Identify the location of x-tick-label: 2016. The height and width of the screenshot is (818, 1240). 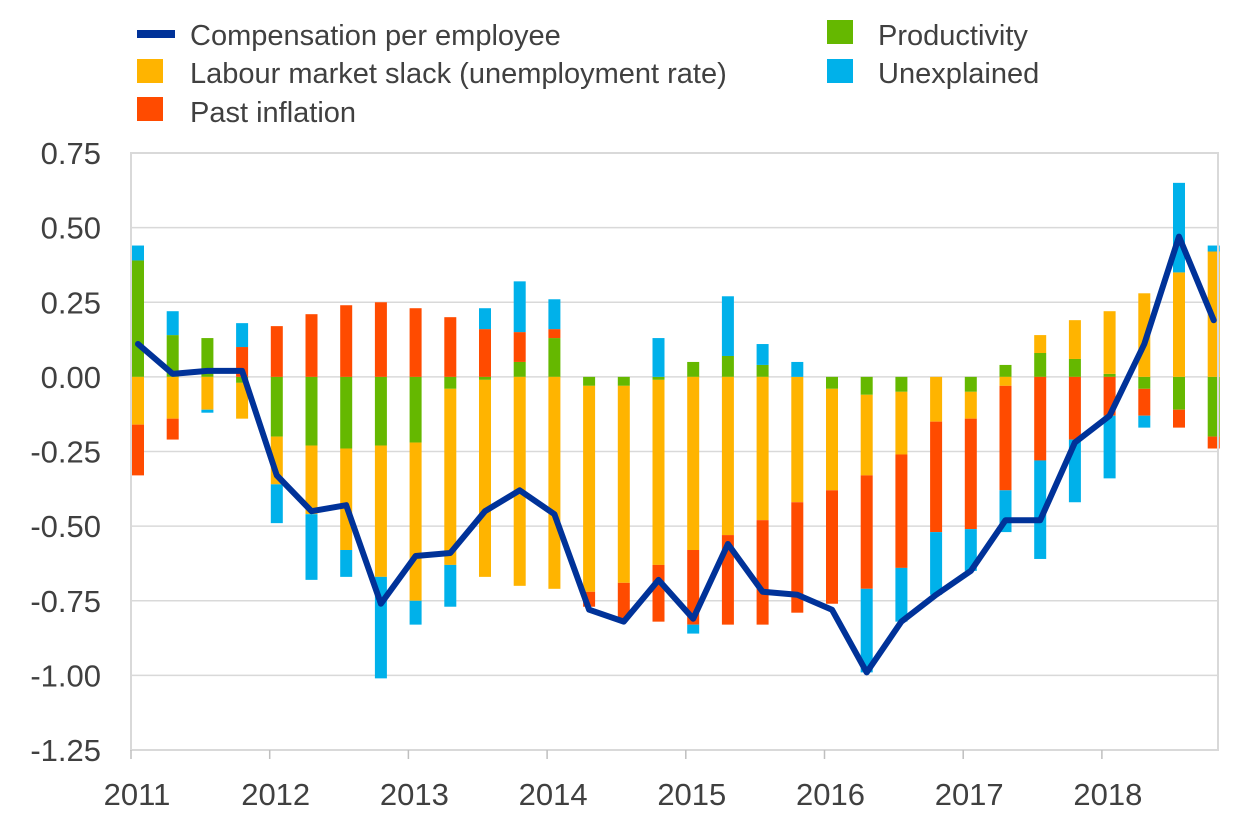
(830, 794).